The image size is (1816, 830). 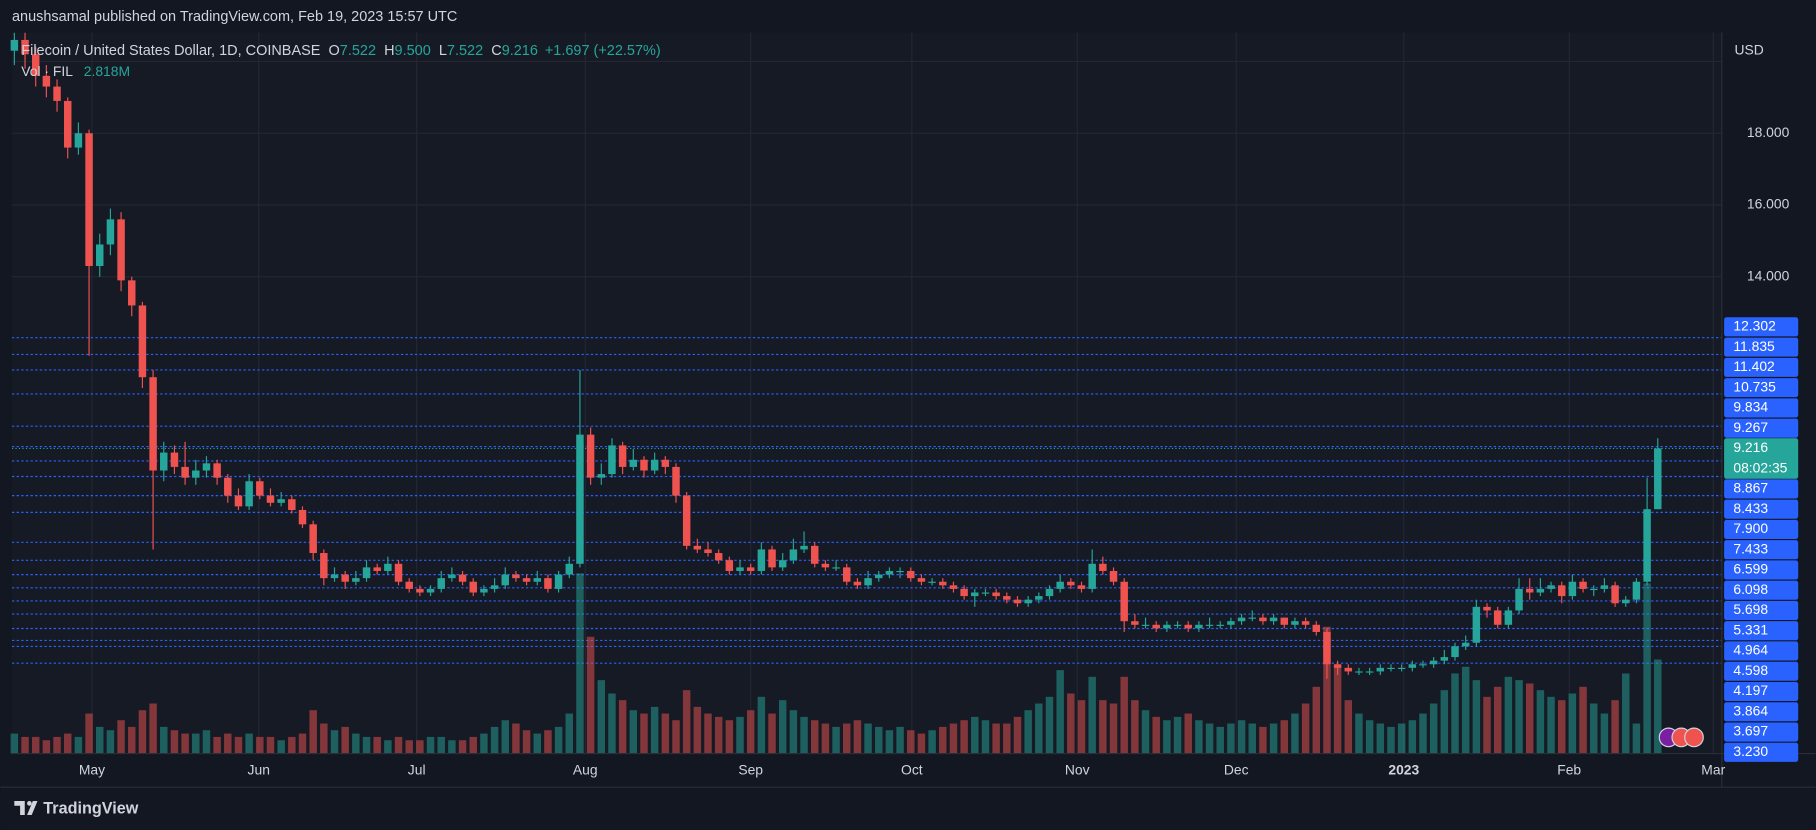 What do you see at coordinates (1750, 569) in the screenshot?
I see `level-label: 6.599` at bounding box center [1750, 569].